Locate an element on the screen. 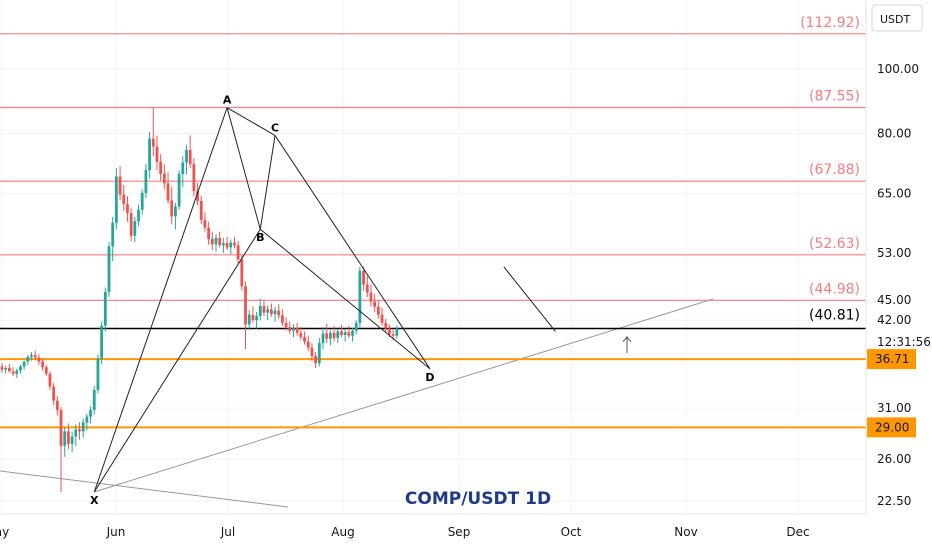  time-tick-label: Nov is located at coordinates (685, 532).